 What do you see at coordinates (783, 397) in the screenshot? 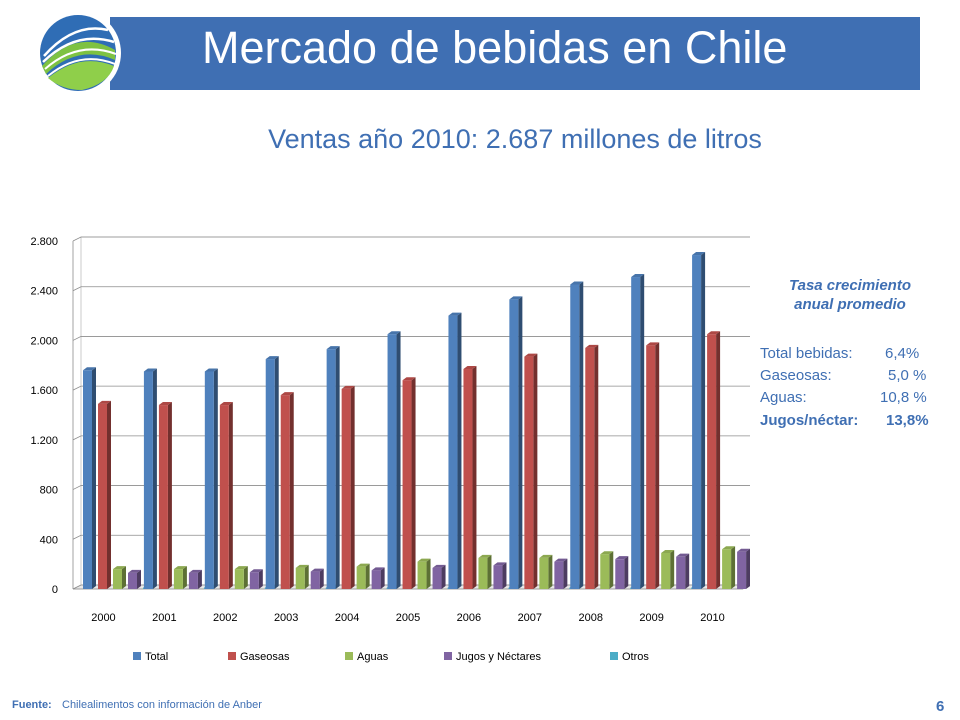
I see `rate-label: Aguas:` at bounding box center [783, 397].